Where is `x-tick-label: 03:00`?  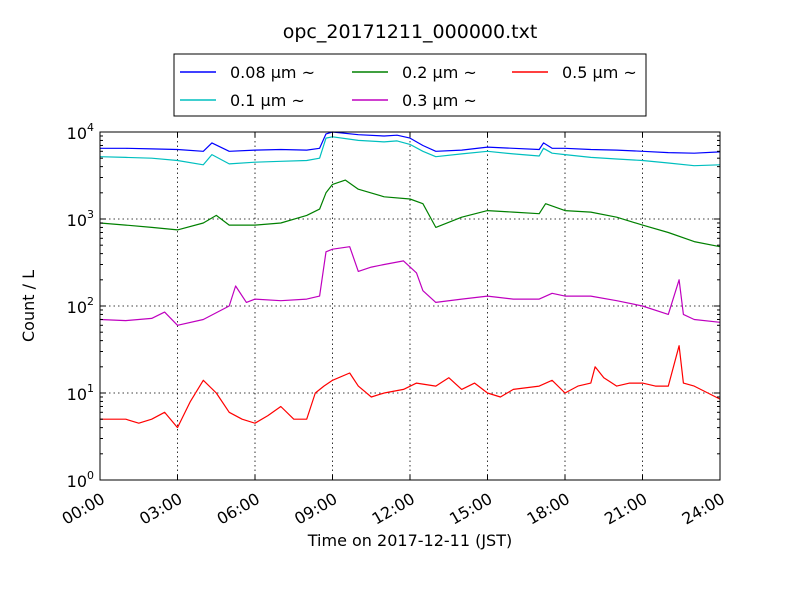 x-tick-label: 03:00 is located at coordinates (160, 509).